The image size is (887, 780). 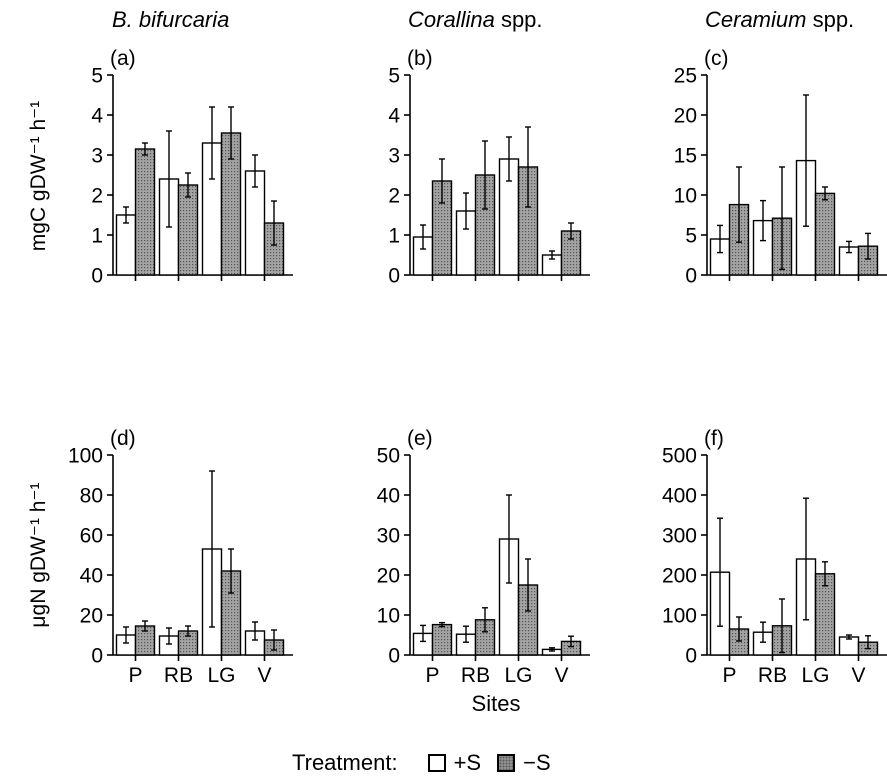 What do you see at coordinates (679, 576) in the screenshot?
I see `y-tick-label: 200` at bounding box center [679, 576].